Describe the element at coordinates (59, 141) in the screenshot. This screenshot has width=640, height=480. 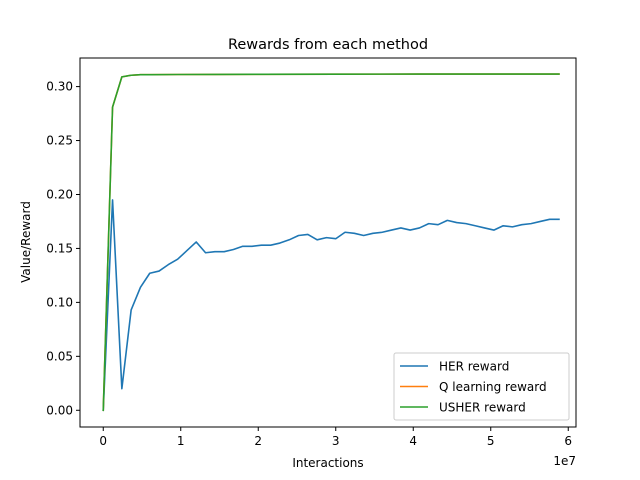
I see `y-tick-label: 0.25` at that location.